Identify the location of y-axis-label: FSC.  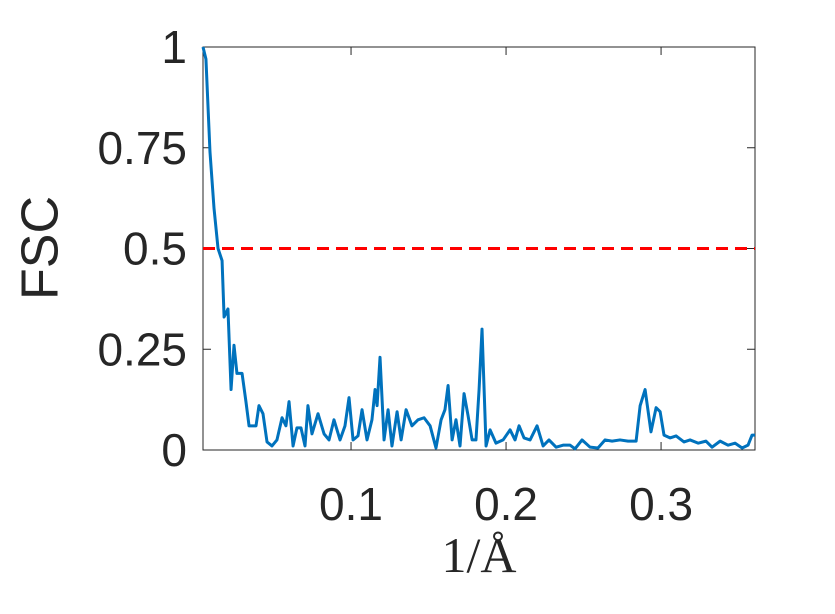
(41, 248).